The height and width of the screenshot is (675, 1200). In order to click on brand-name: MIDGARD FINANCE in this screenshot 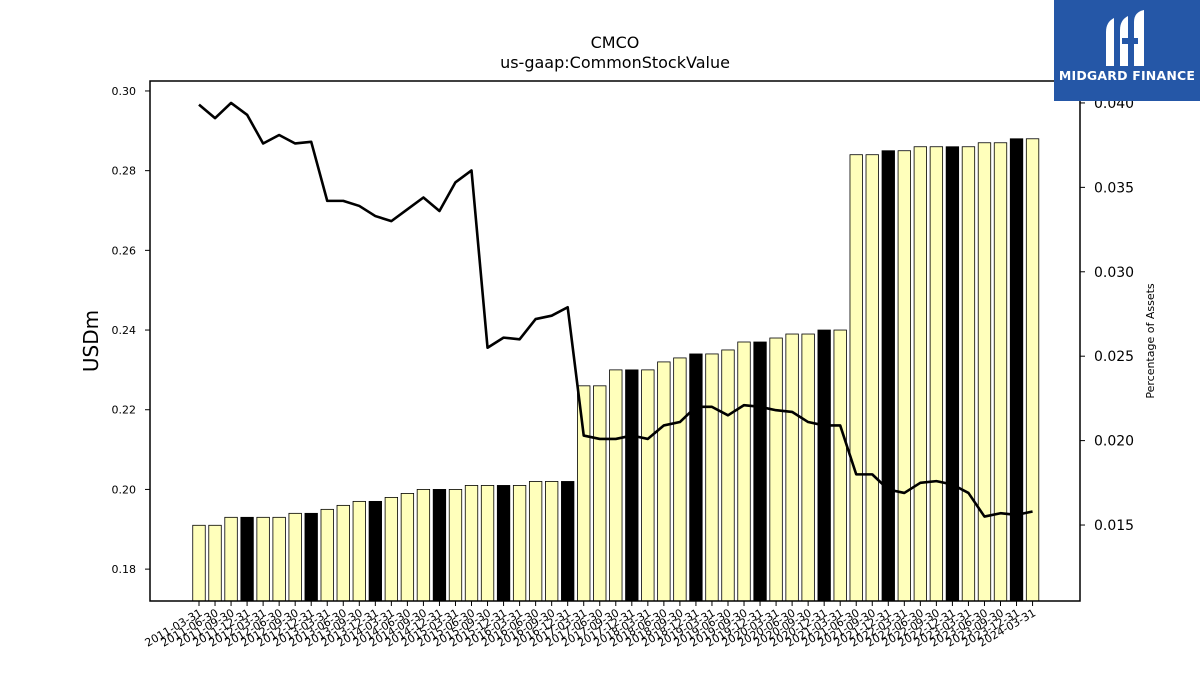, I will do `click(1127, 75)`.